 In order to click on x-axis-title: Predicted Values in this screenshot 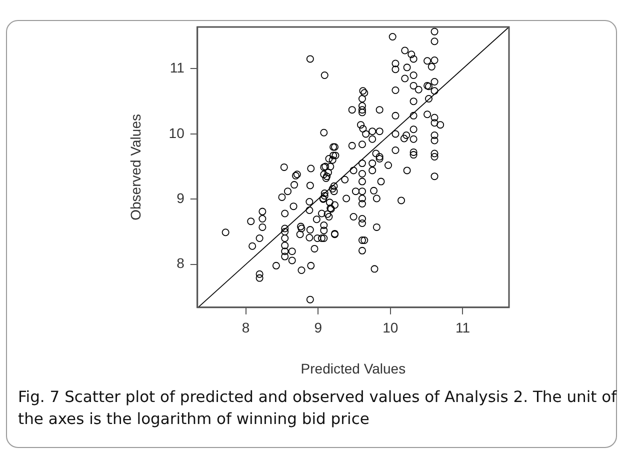, I will do `click(353, 368)`.